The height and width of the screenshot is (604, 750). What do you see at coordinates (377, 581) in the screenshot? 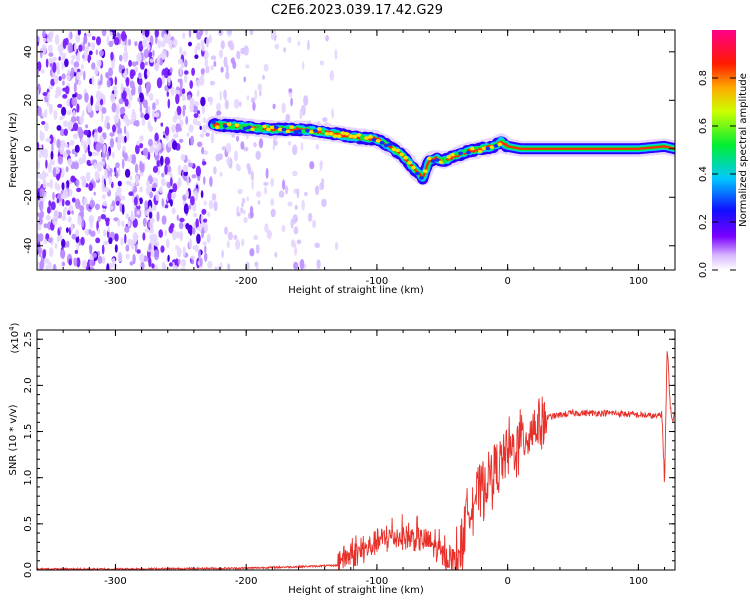
I see `snr-xtick-label: -100` at bounding box center [377, 581].